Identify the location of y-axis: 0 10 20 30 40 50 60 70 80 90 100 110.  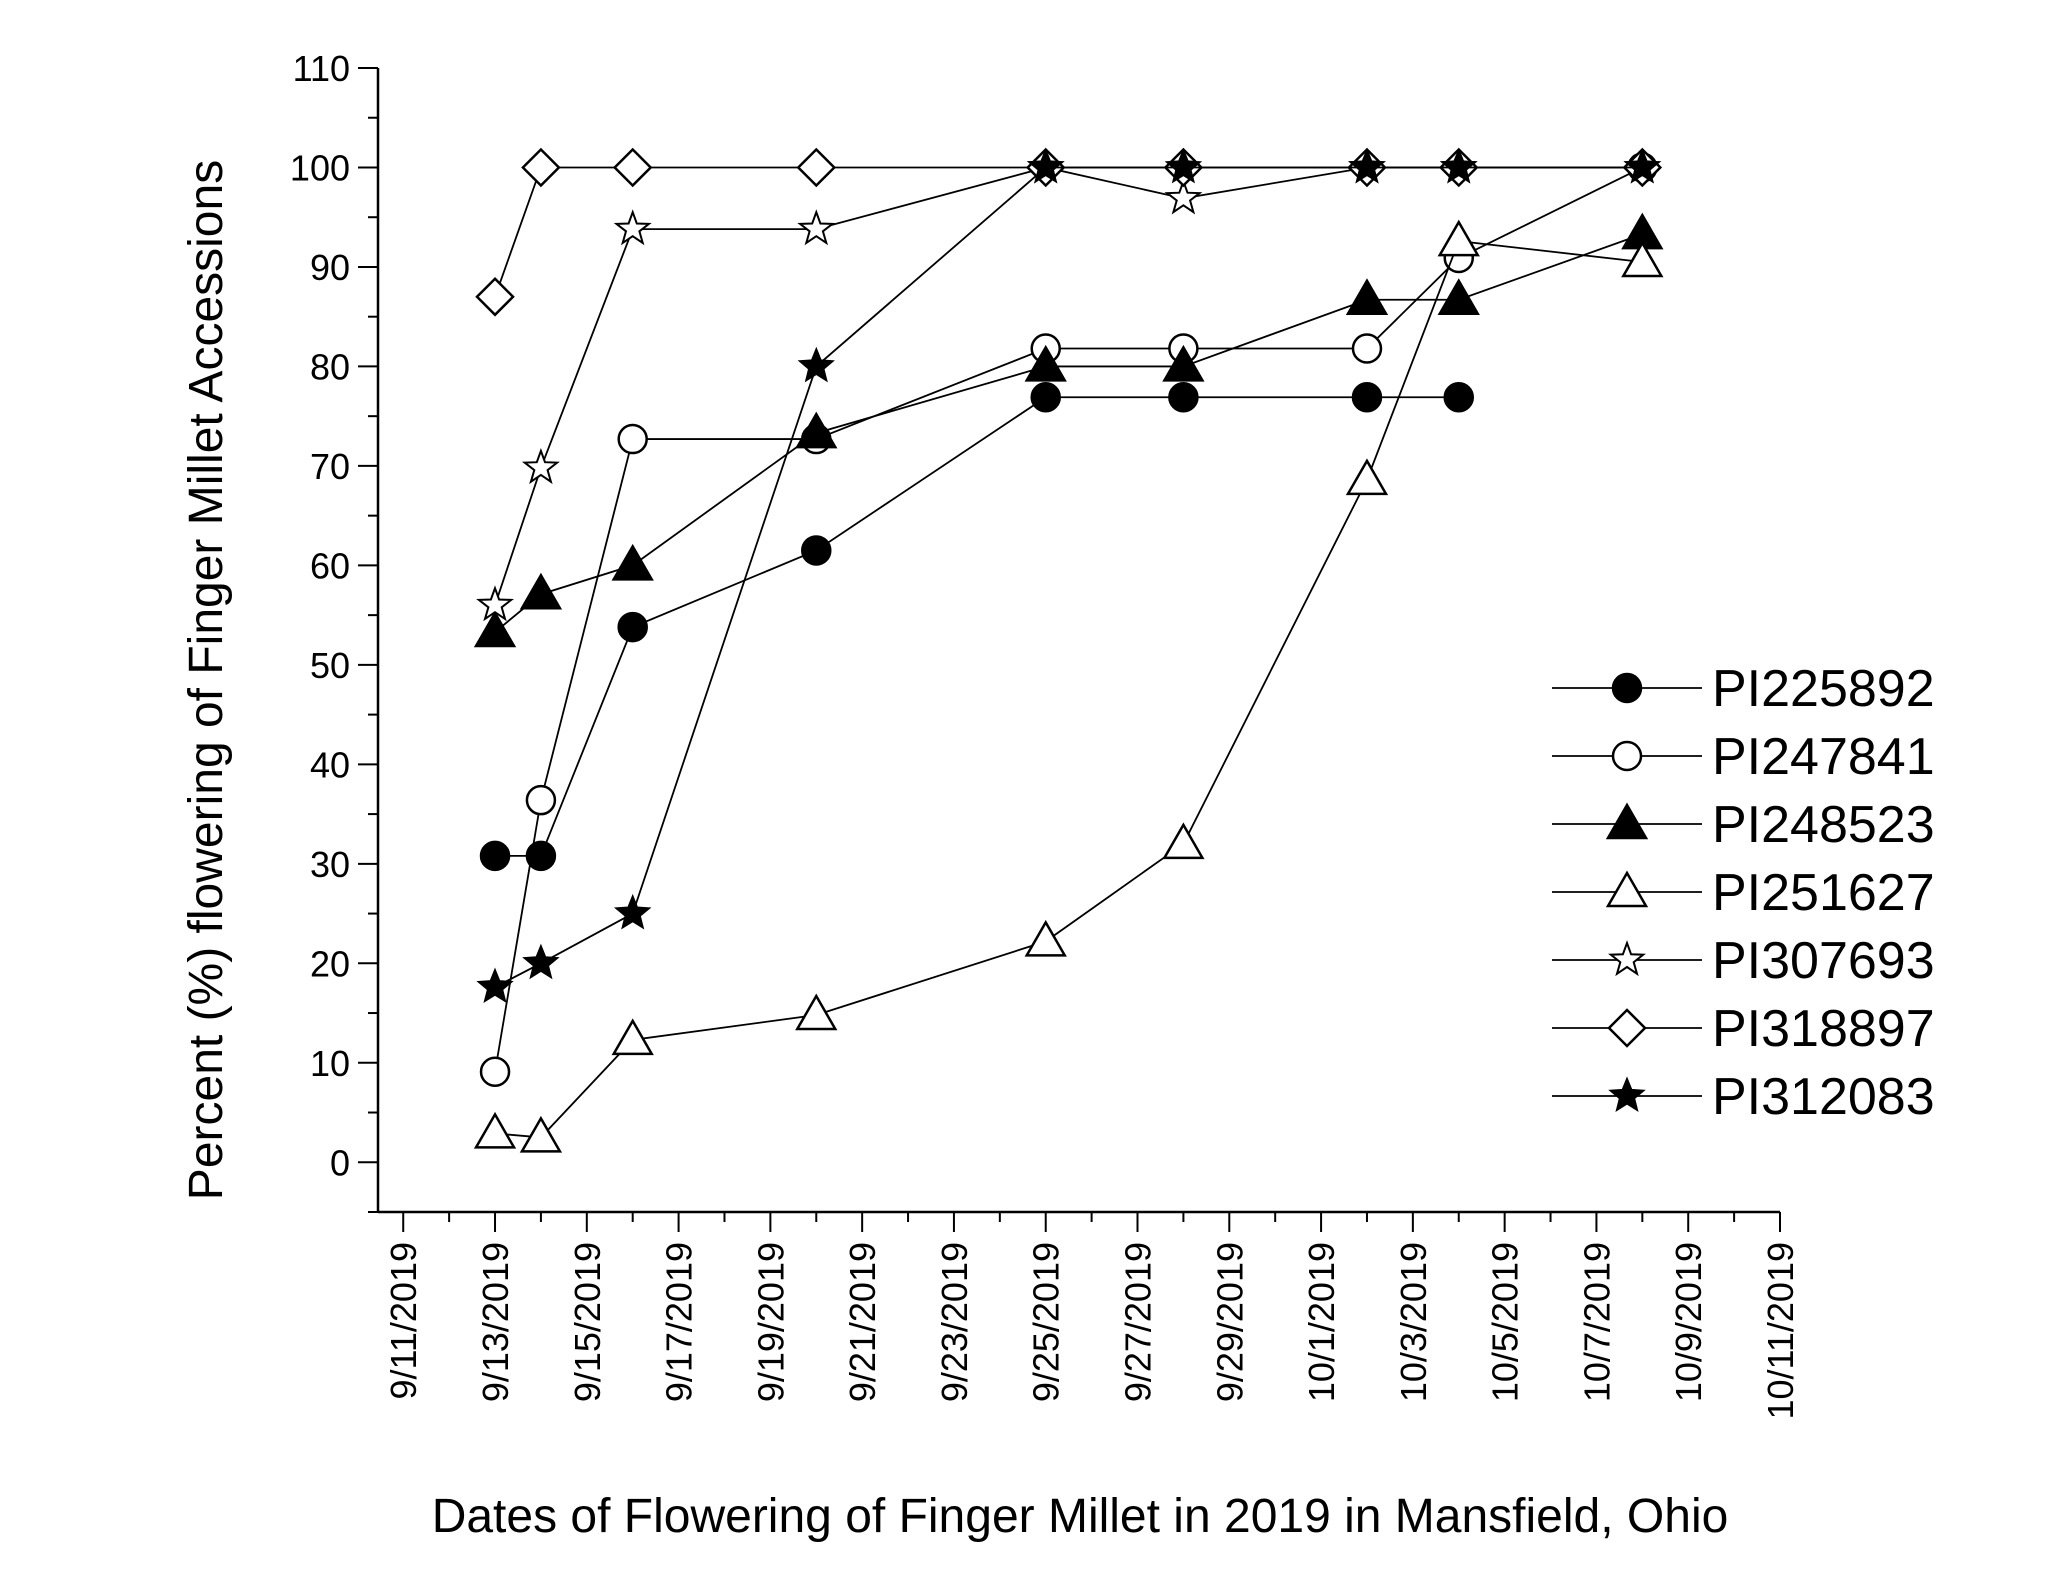
(334, 630).